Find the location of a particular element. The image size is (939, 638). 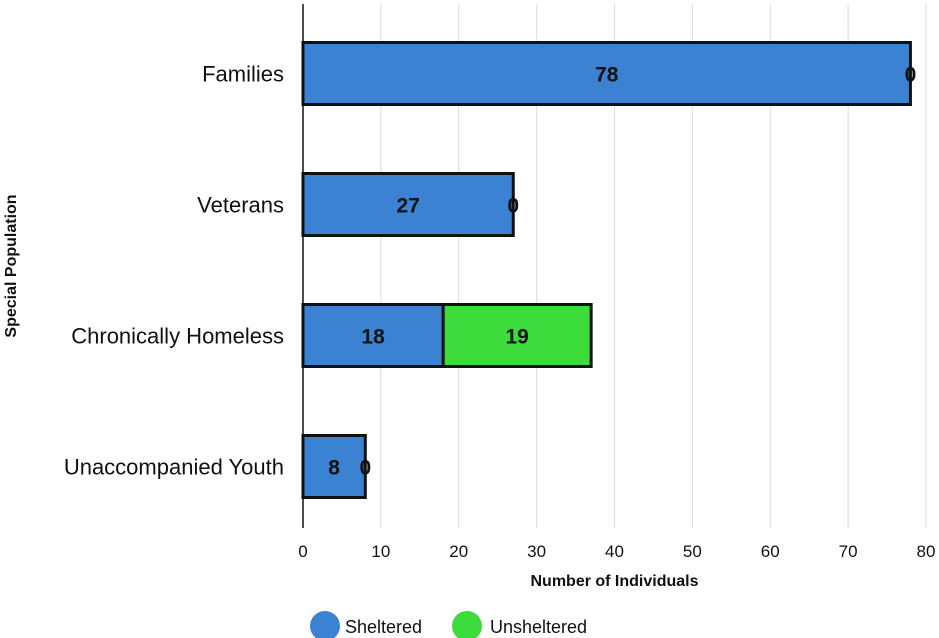

data-label-sheltered-veterans: 27 is located at coordinates (407, 206).